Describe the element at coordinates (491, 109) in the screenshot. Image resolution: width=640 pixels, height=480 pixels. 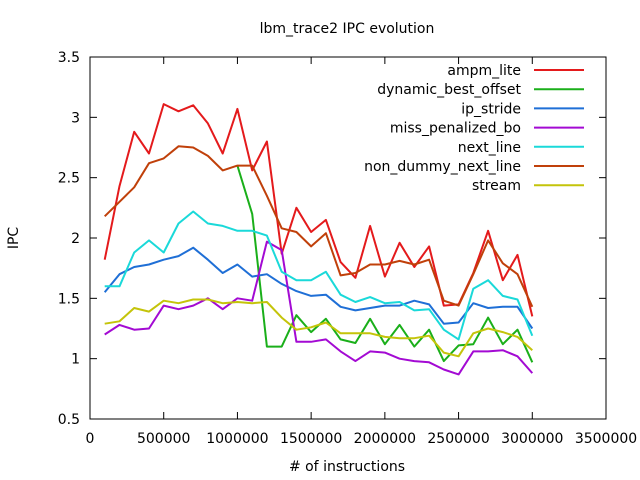
I see `legend-label: ip_stride` at that location.